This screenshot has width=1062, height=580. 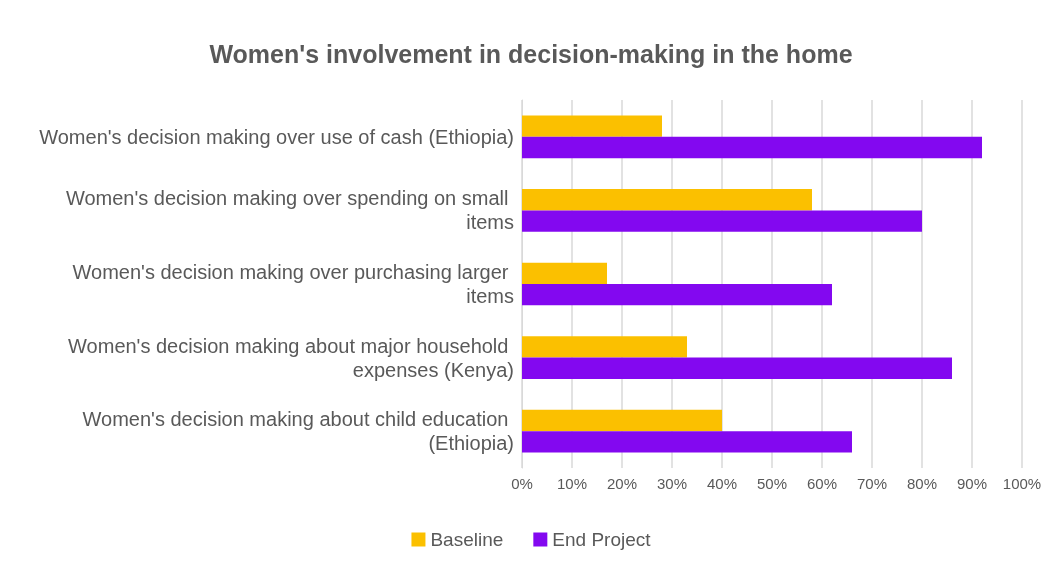 I want to click on x-tick-label: 100%, so click(x=1022, y=483).